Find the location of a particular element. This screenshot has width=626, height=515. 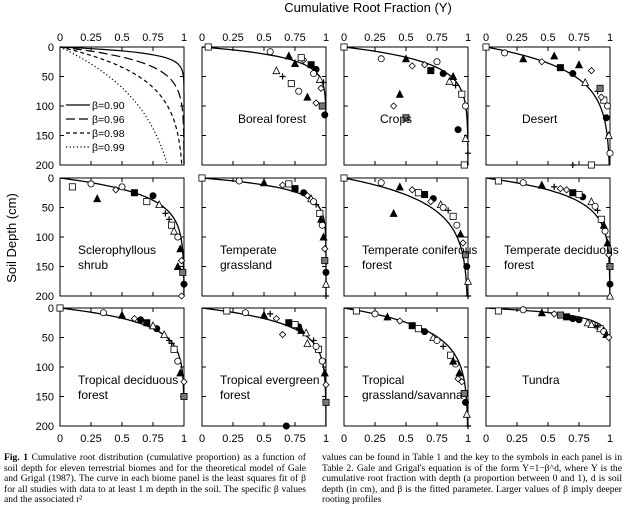

y-tick-label: 150 is located at coordinates (45, 398).